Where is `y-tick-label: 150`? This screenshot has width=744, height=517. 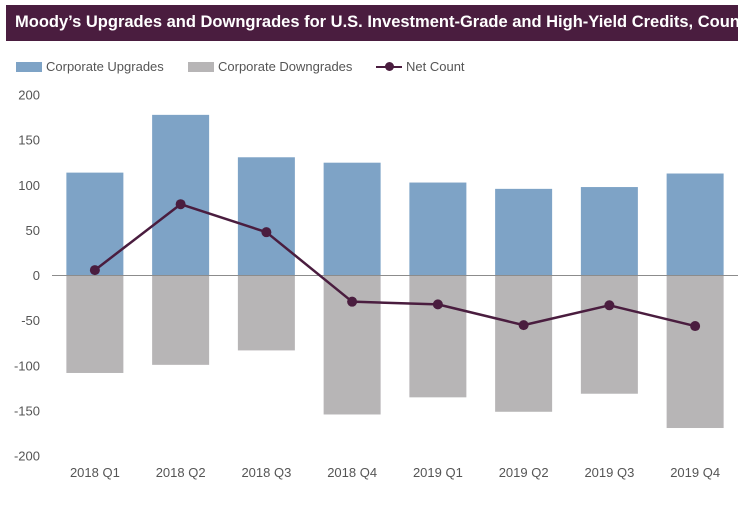
y-tick-label: 150 is located at coordinates (29, 140).